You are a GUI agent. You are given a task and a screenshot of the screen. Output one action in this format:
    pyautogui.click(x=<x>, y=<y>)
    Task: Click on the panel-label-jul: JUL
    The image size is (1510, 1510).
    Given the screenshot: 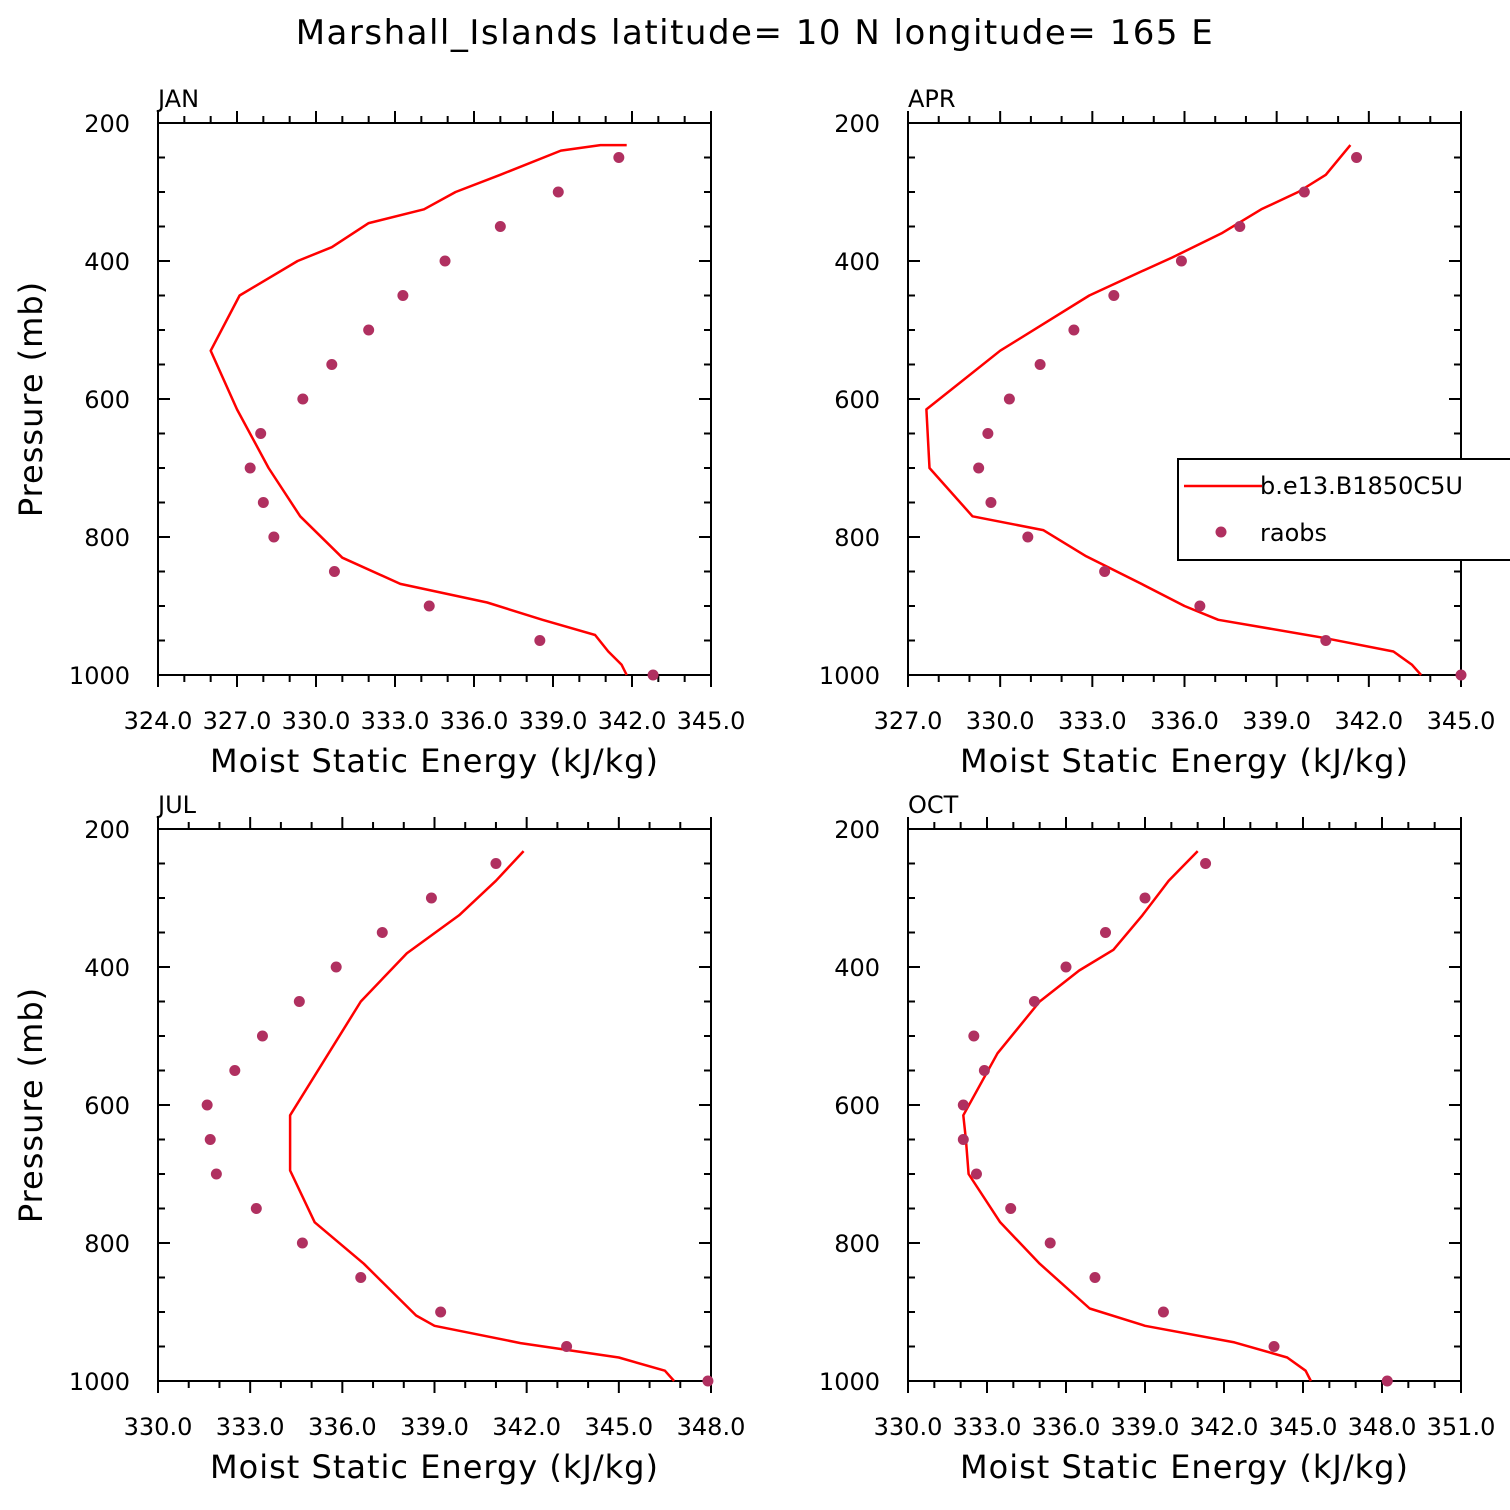 What is the action you would take?
    pyautogui.click(x=176, y=805)
    